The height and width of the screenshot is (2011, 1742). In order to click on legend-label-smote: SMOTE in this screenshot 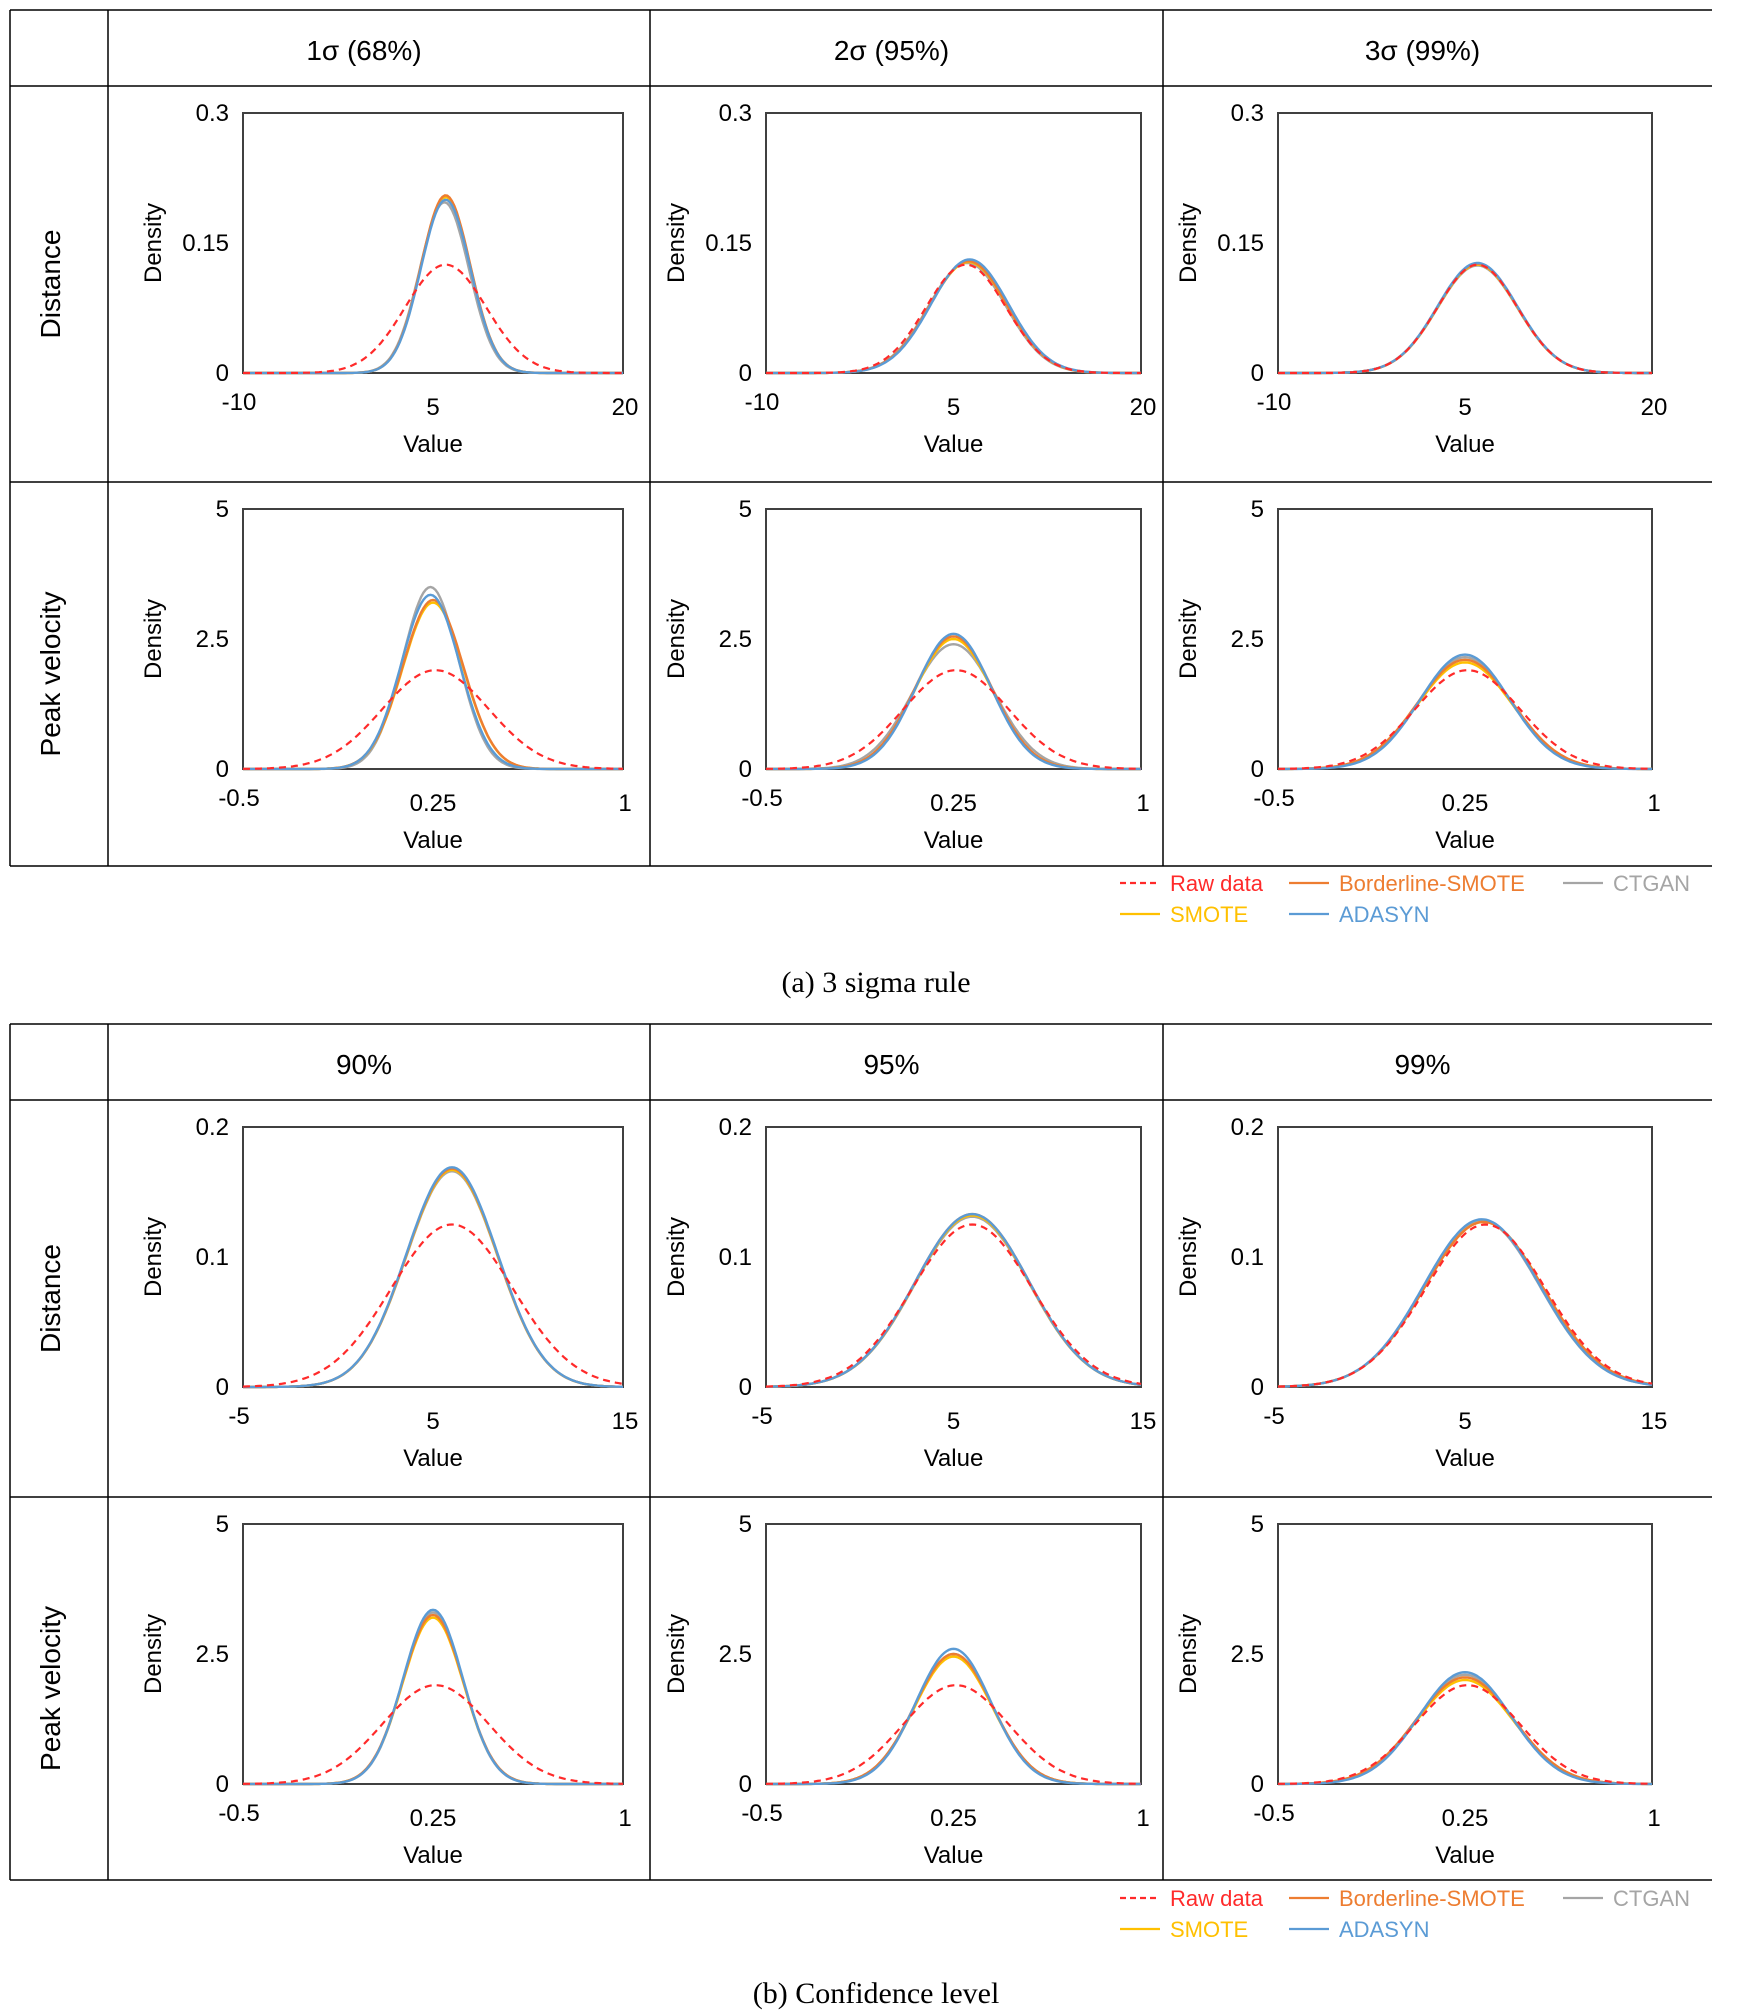, I will do `click(1209, 914)`.